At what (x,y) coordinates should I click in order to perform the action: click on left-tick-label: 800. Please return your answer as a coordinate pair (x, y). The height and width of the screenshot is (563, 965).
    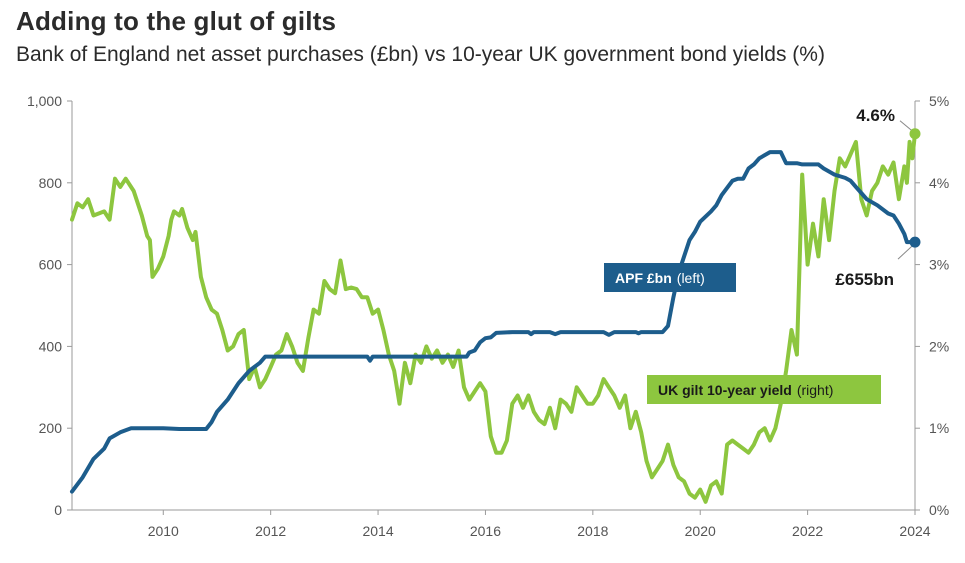
    Looking at the image, I should click on (51, 183).